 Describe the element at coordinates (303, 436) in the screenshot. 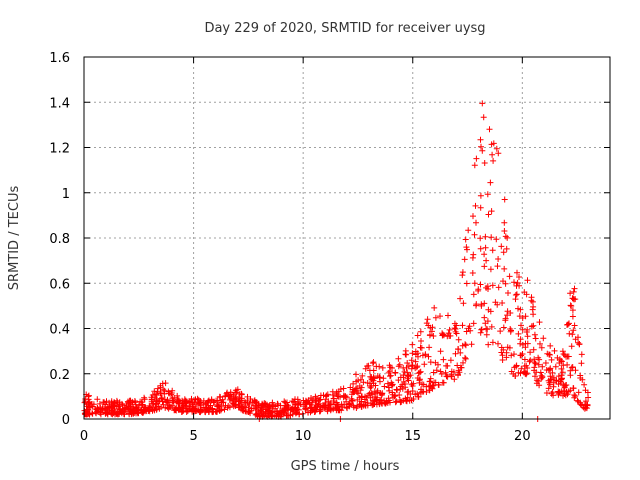

I see `x-tick-label: 10` at that location.